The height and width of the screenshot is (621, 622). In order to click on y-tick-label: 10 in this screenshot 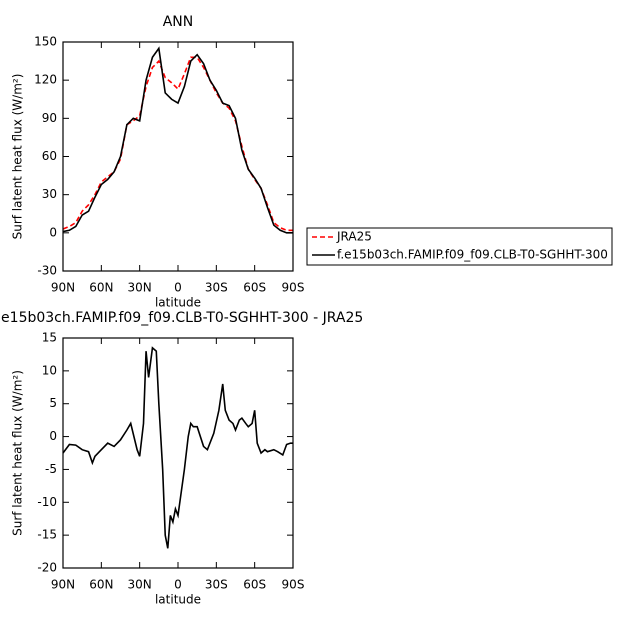, I will do `click(49, 370)`.